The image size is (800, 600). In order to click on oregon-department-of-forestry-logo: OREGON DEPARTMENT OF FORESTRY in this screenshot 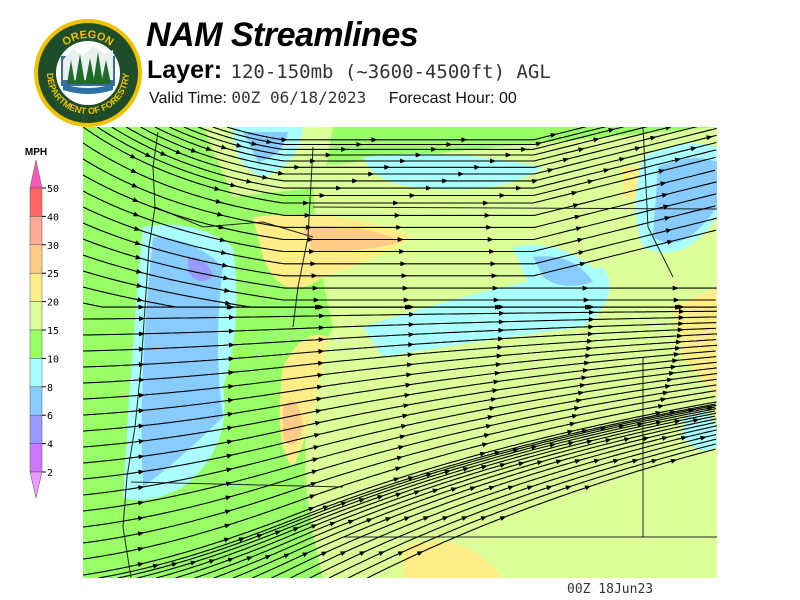, I will do `click(88, 73)`.